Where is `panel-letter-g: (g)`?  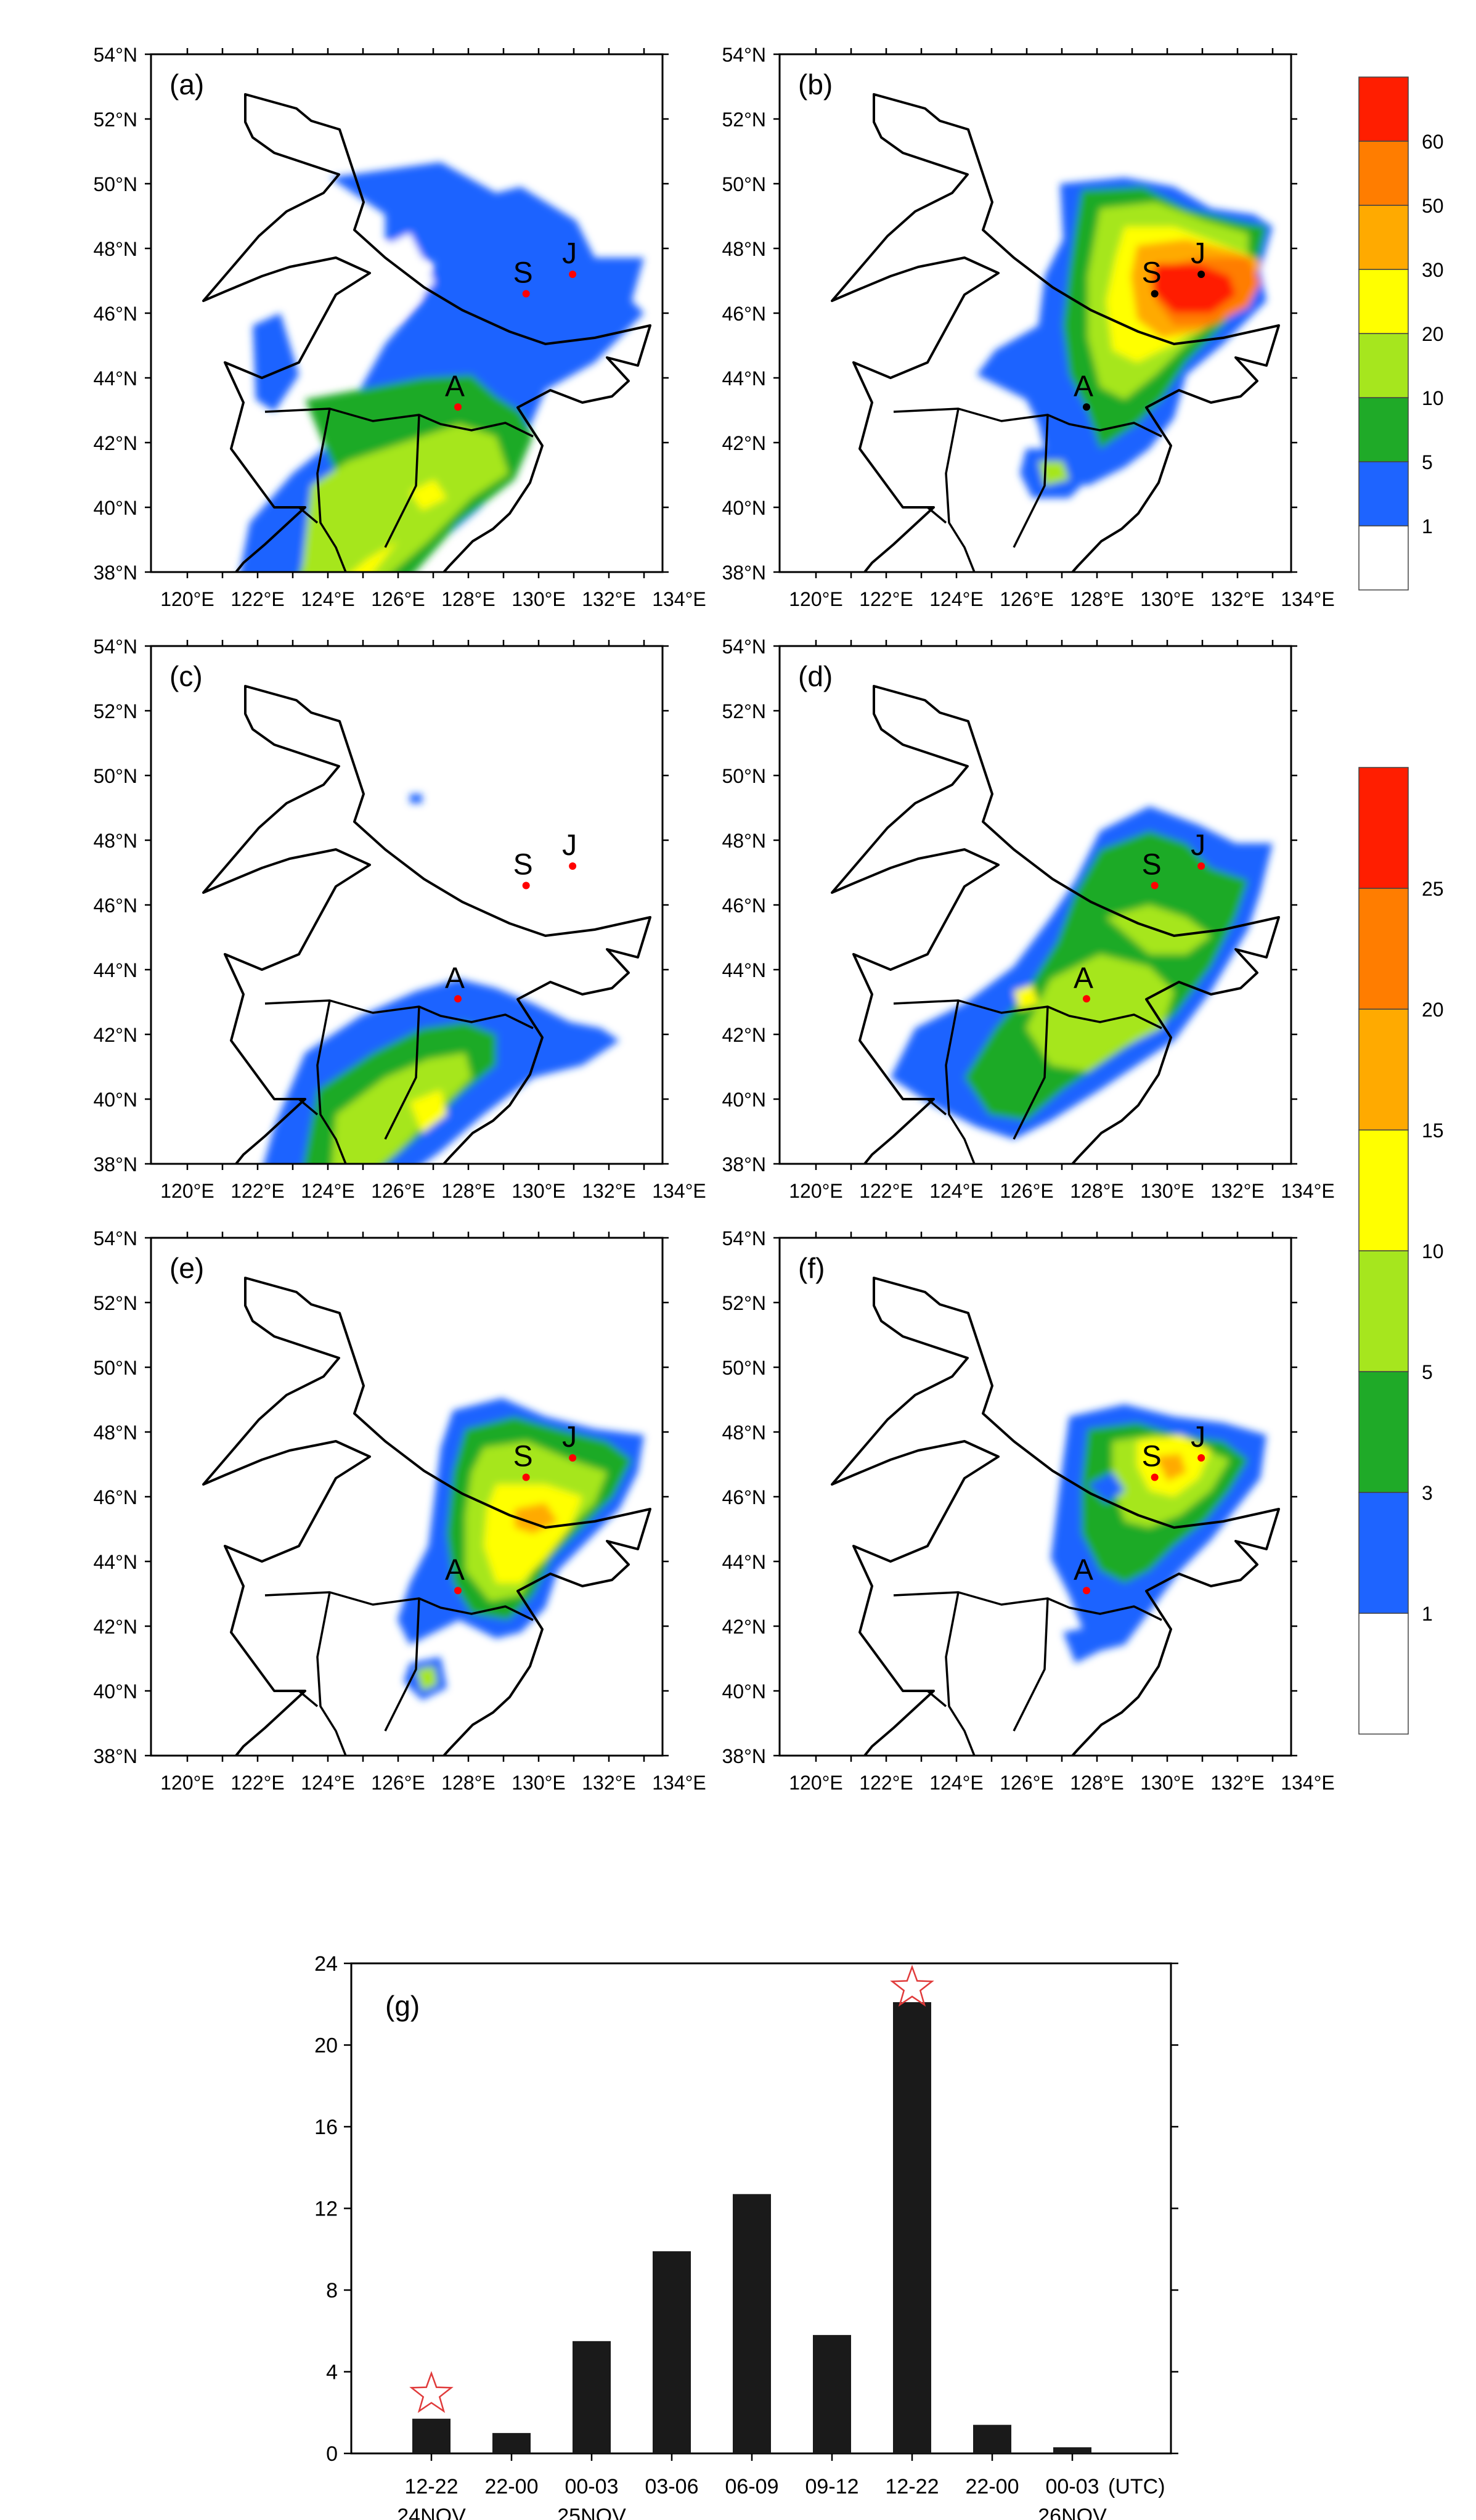
panel-letter-g: (g) is located at coordinates (402, 2006).